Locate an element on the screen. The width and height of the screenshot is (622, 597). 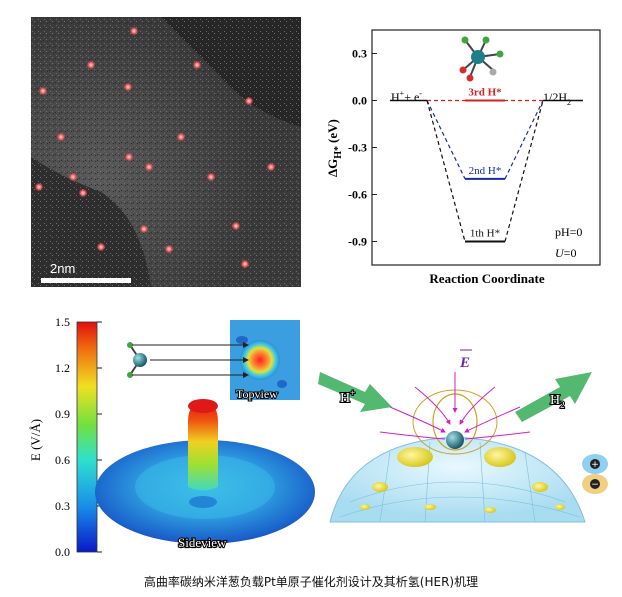
reactant-label: H++ e- is located at coordinates (406, 96).